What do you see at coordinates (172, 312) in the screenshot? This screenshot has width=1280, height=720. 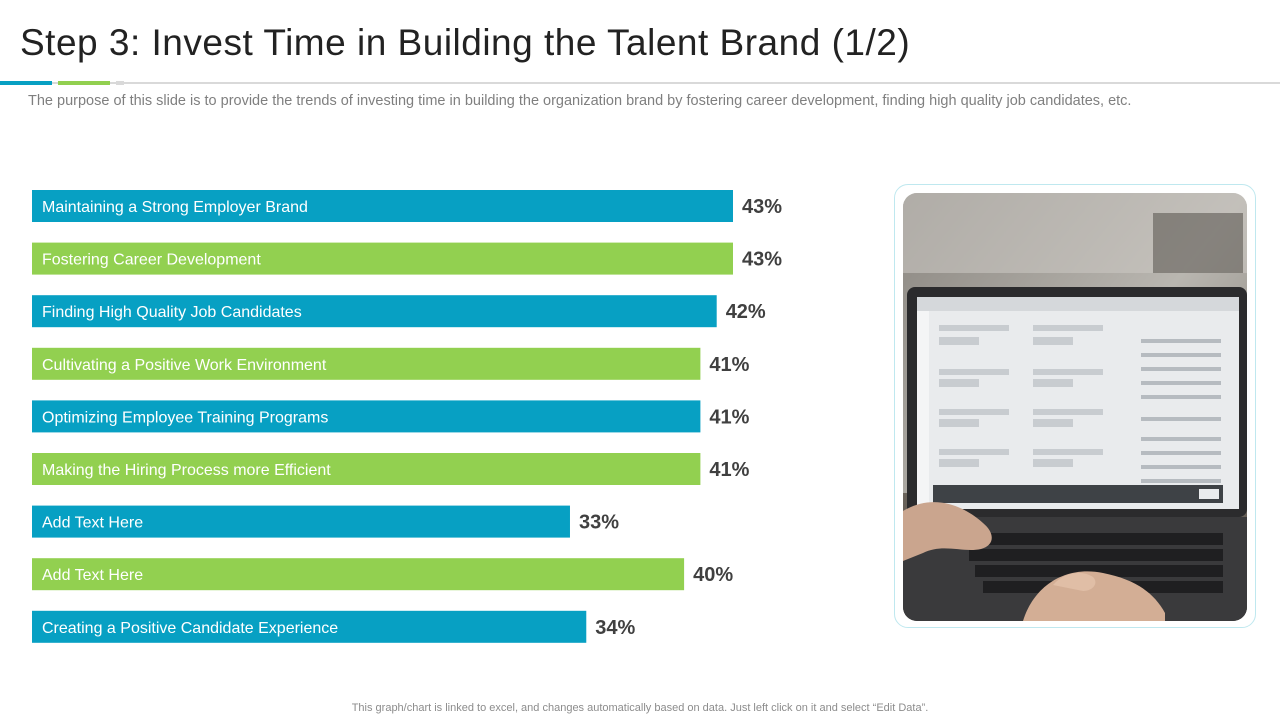 I see `bar-label-3: Finding High Quality Job Candidates` at bounding box center [172, 312].